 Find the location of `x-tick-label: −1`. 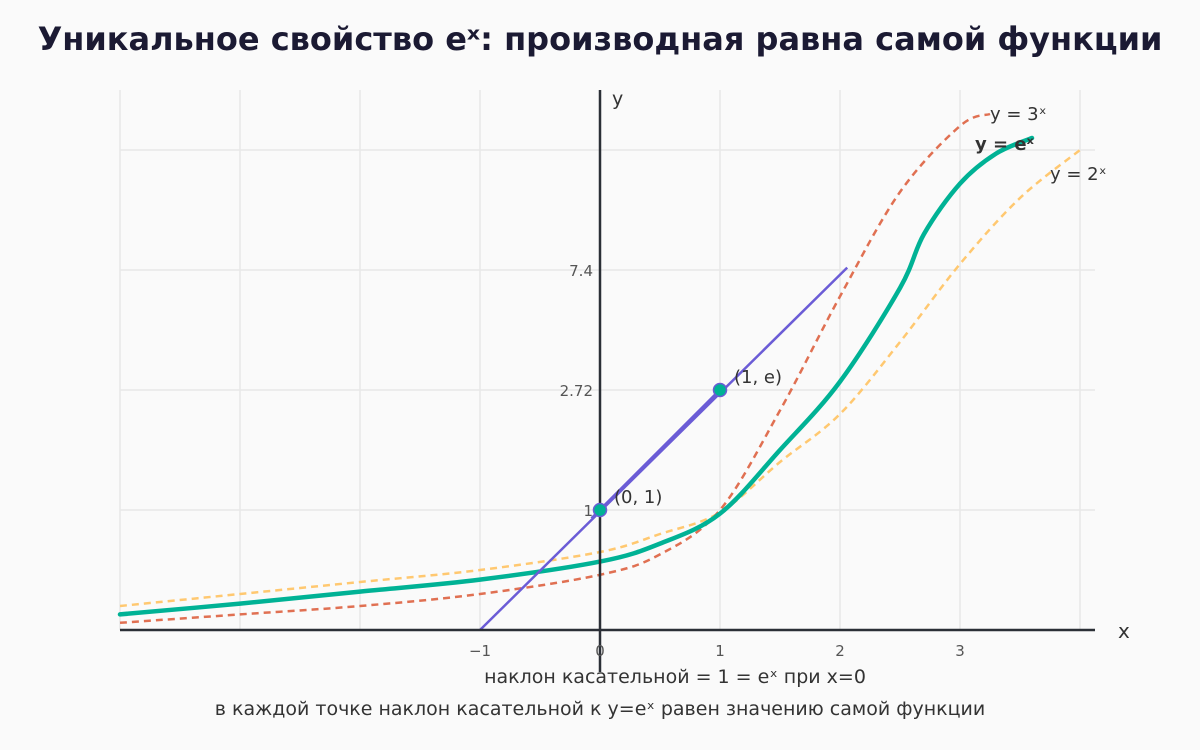

x-tick-label: −1 is located at coordinates (480, 651).